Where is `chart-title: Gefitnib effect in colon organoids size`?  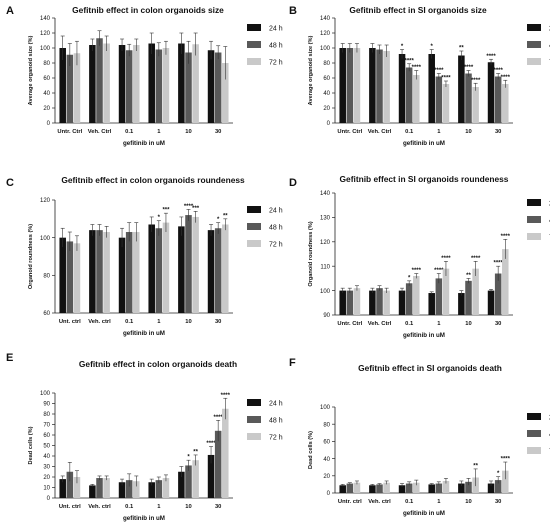
chart-title: Gefitnib effect in colon organoids size is located at coordinates (148, 10).